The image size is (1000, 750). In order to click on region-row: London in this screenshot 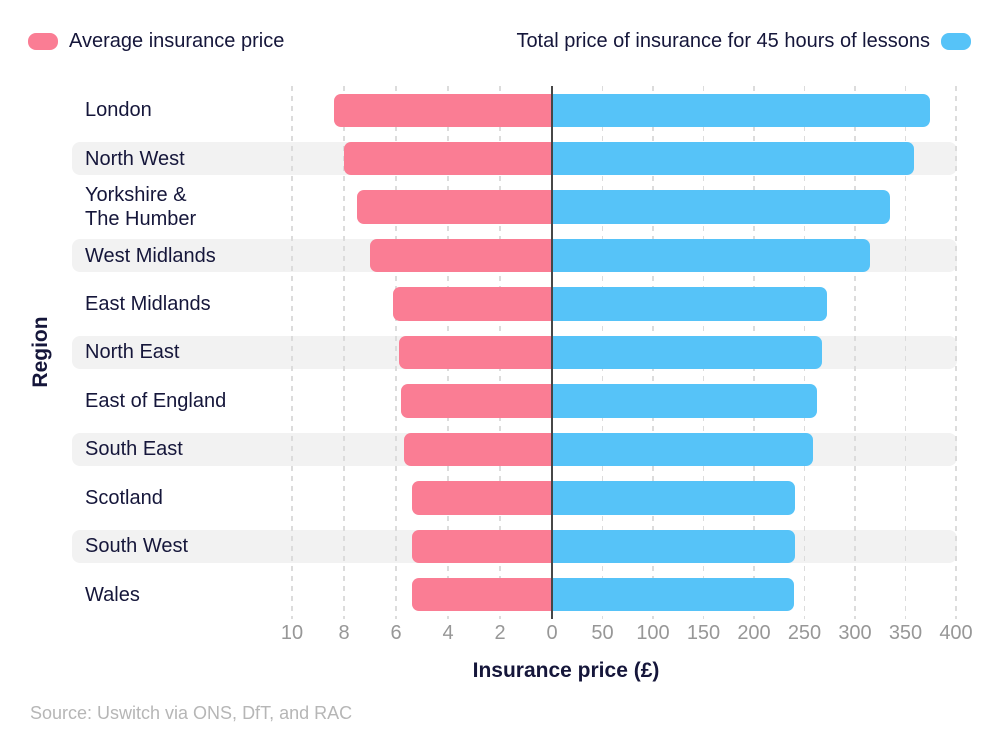, I will do `click(514, 110)`.